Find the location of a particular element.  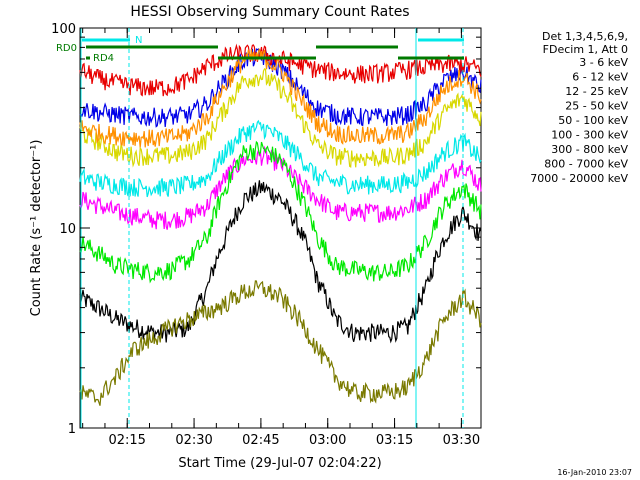

x-tick-label: 03:00 is located at coordinates (327, 440).